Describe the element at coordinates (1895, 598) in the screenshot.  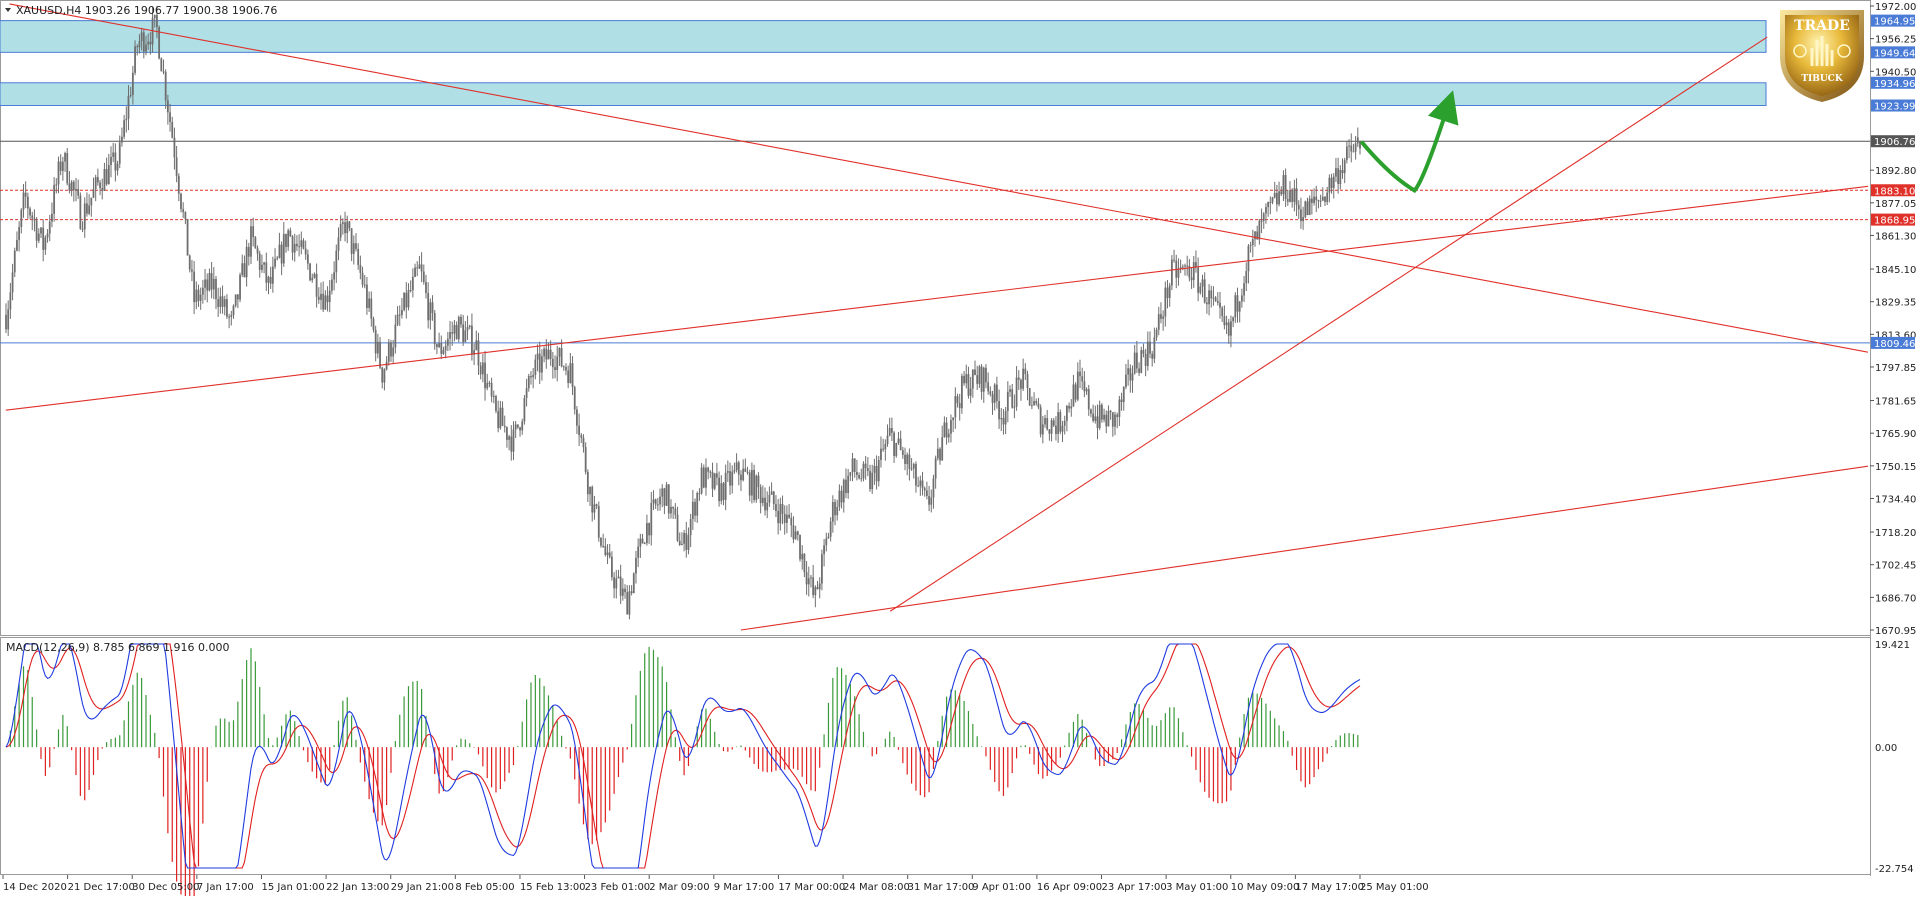
I see `price-axis-label: 1686.70` at that location.